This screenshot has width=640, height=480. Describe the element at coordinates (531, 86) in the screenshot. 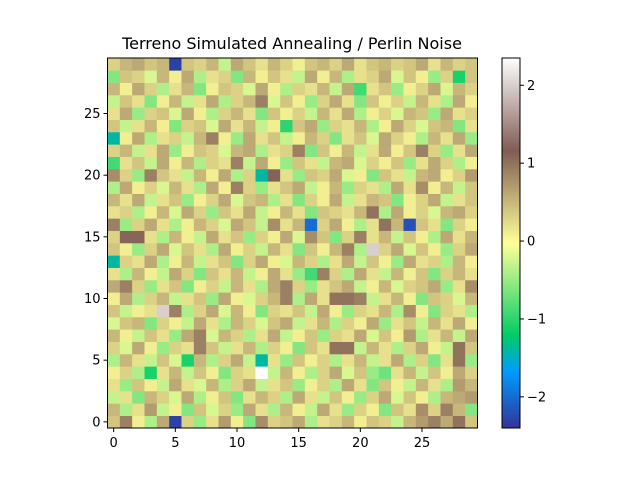

I see `colorbar-tick-label: 2` at that location.